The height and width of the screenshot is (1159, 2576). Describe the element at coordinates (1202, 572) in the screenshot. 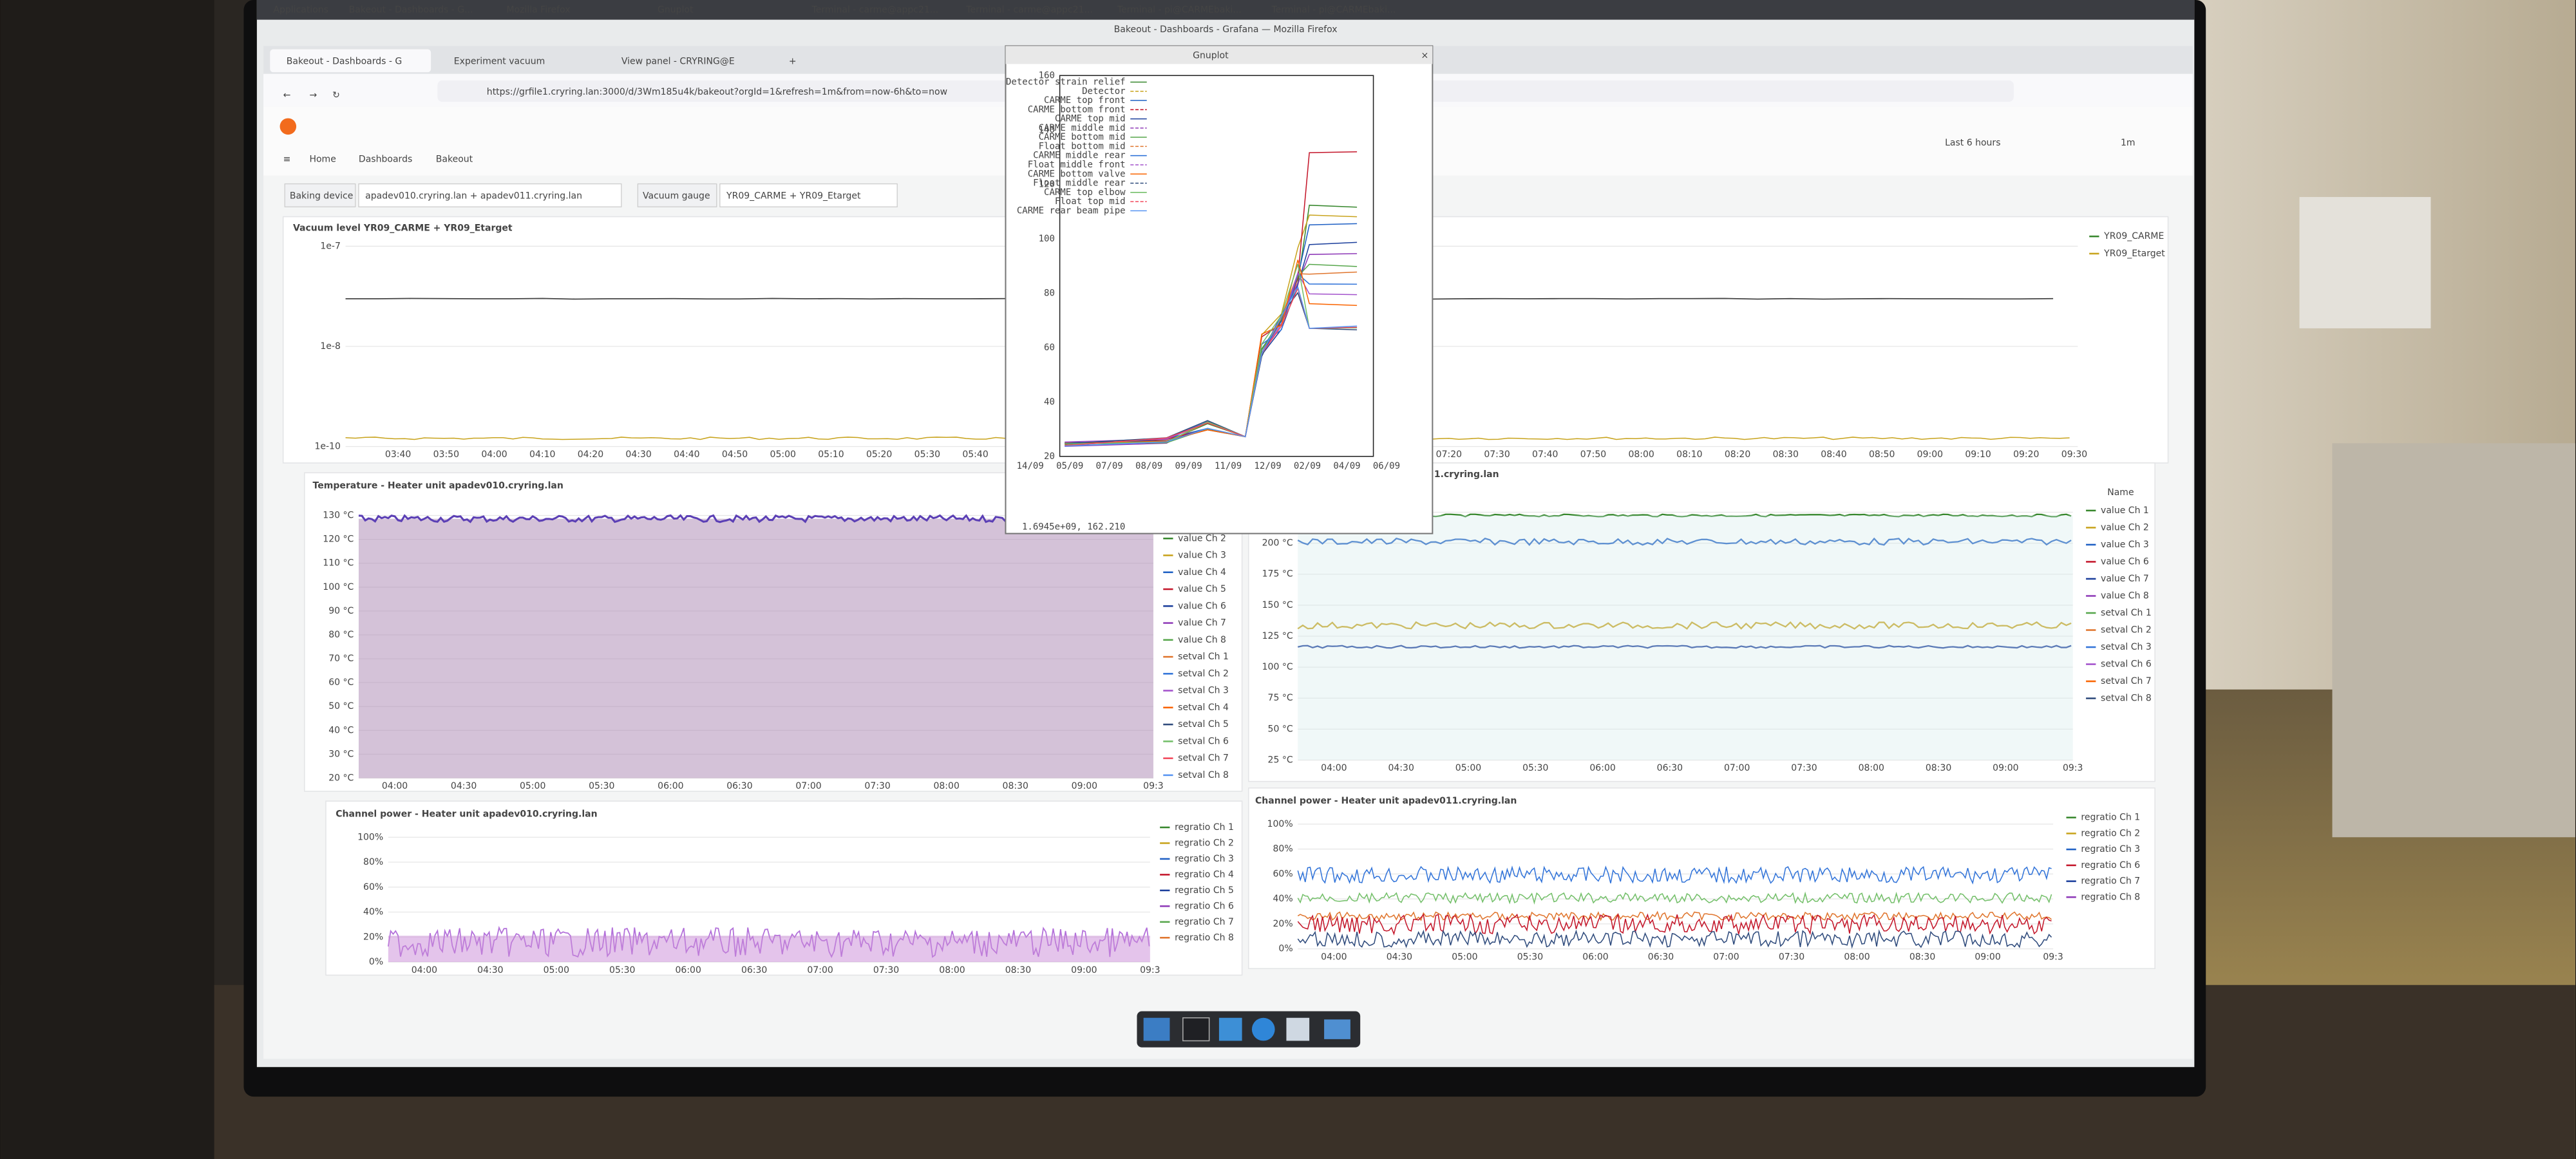

I see `legend-entry: value Ch 4` at that location.